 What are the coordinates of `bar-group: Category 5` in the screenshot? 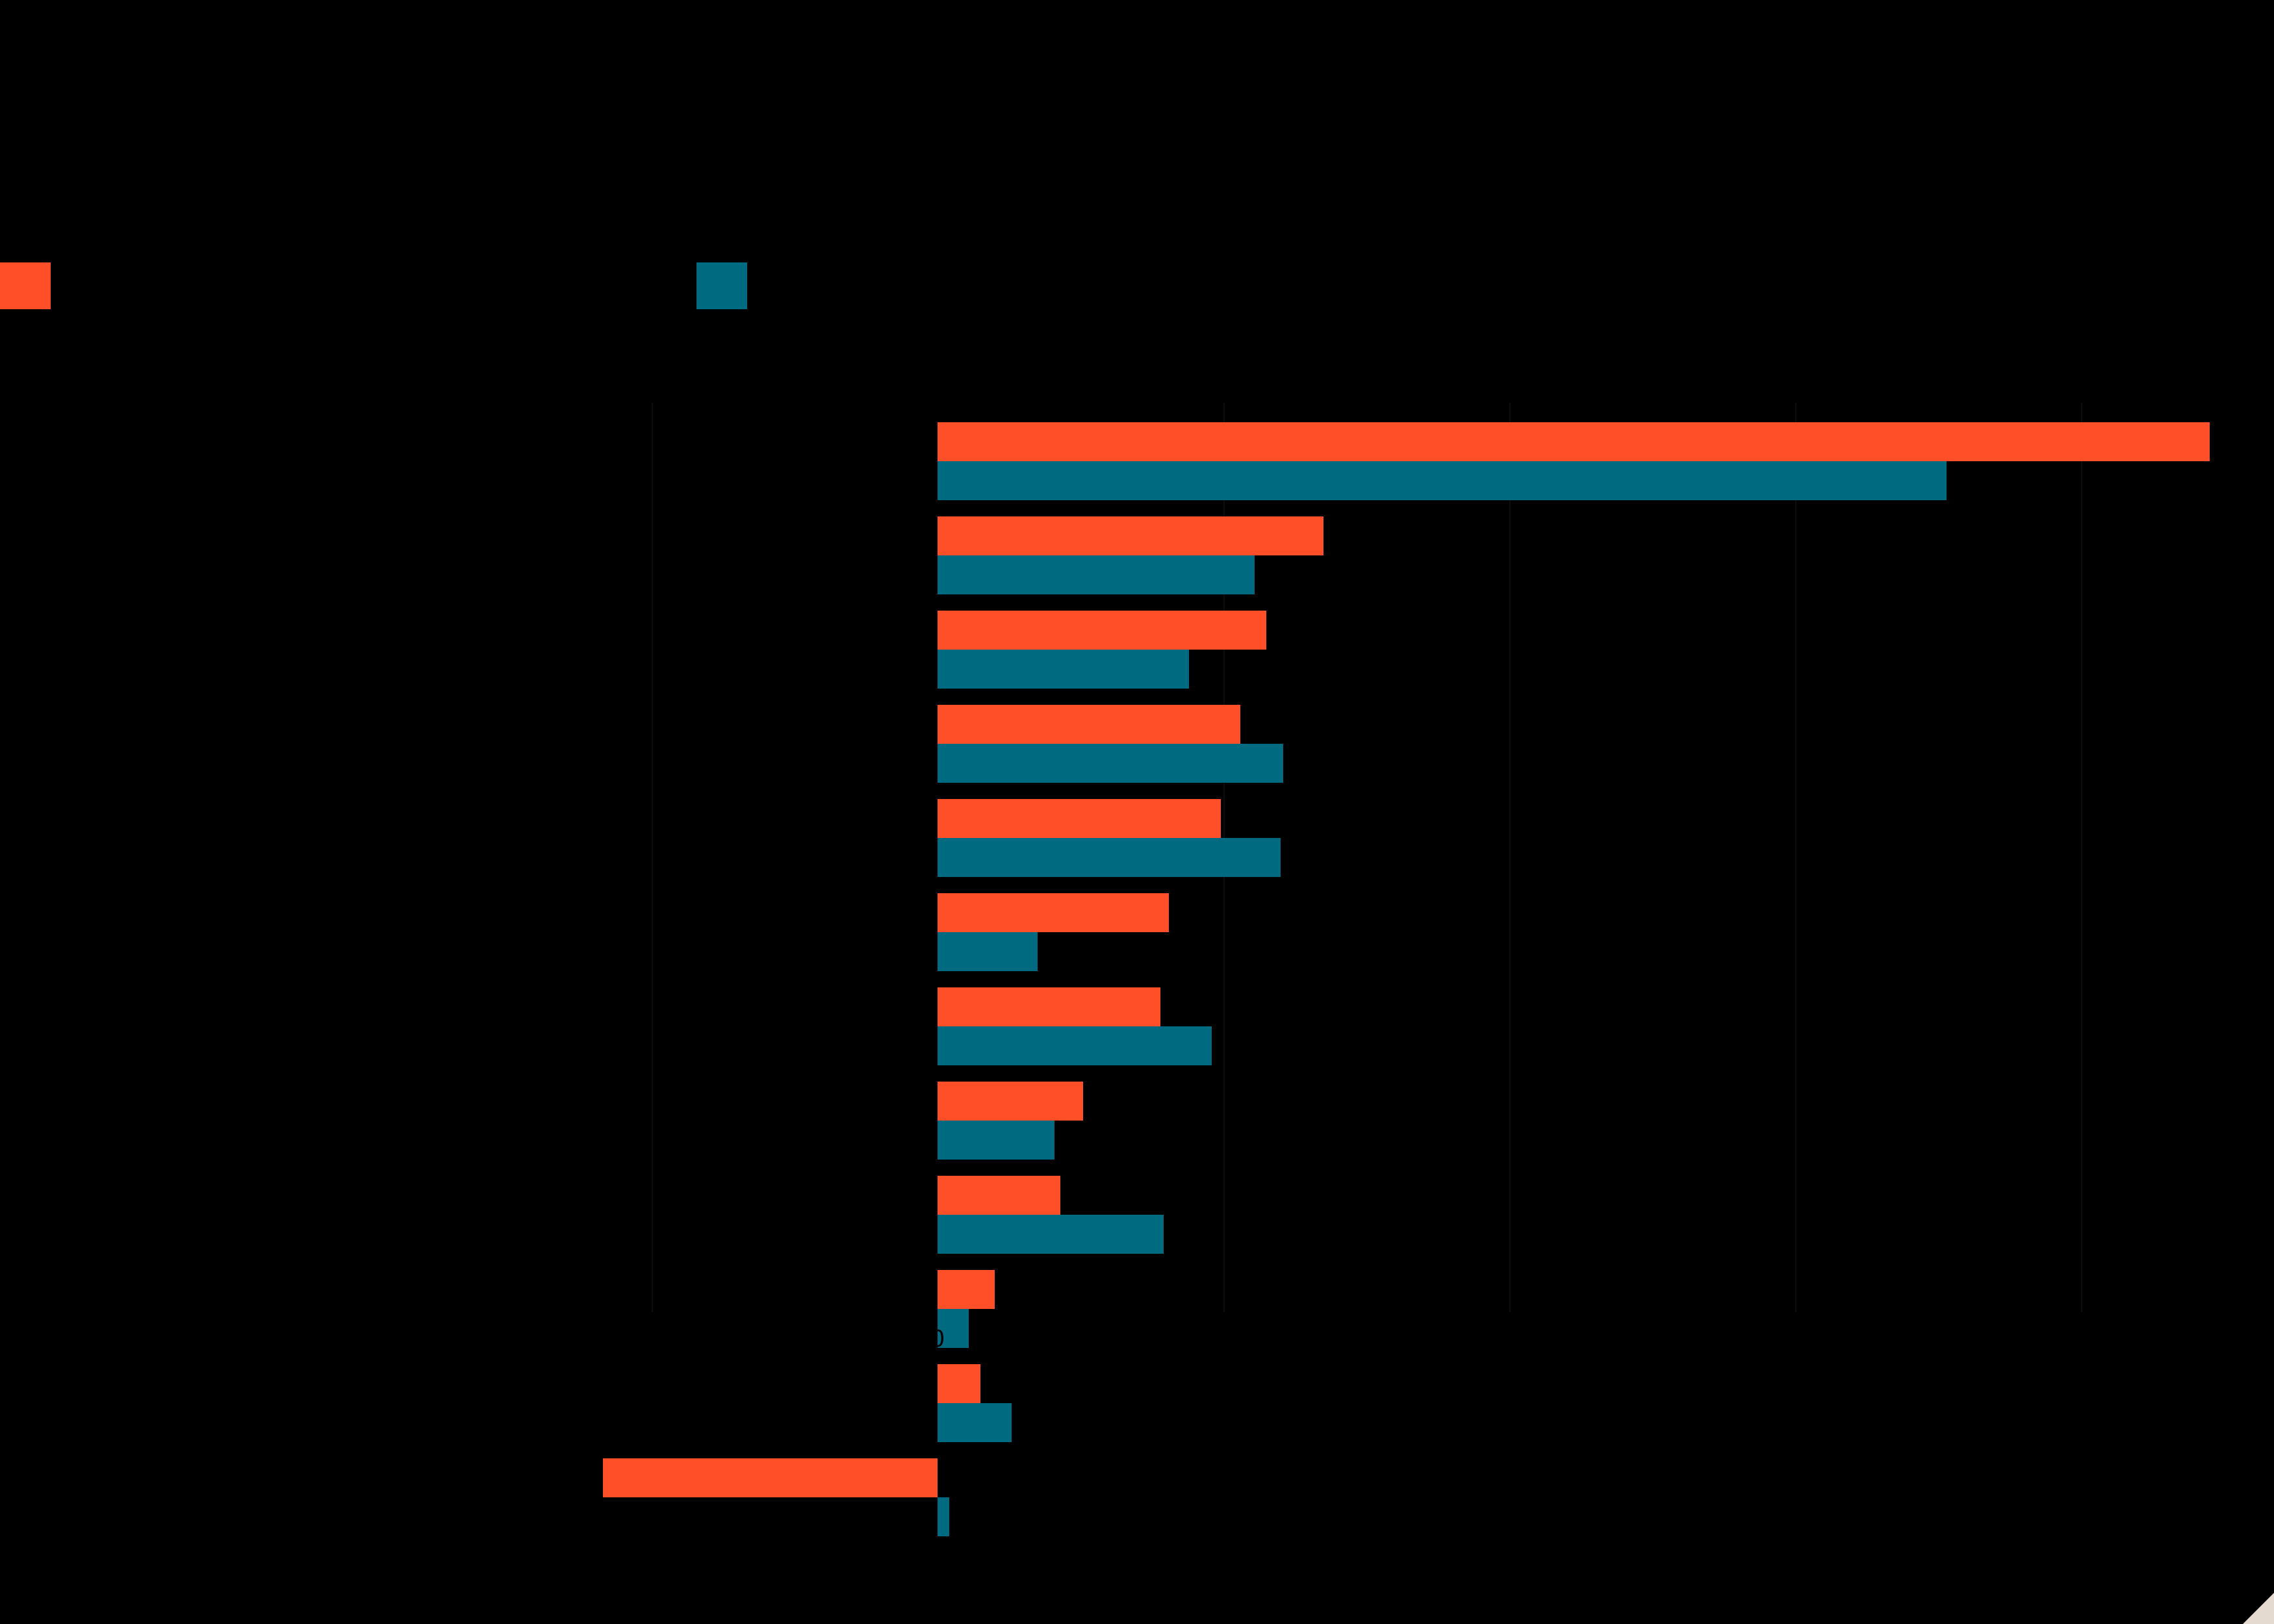 It's located at (1137, 838).